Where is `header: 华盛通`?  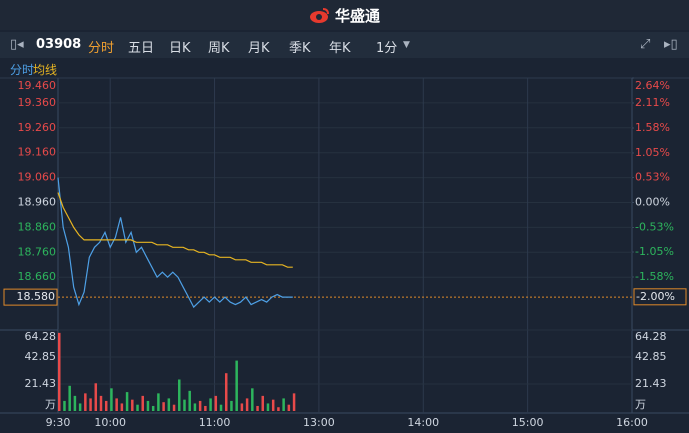
header: 华盛通 is located at coordinates (344, 15).